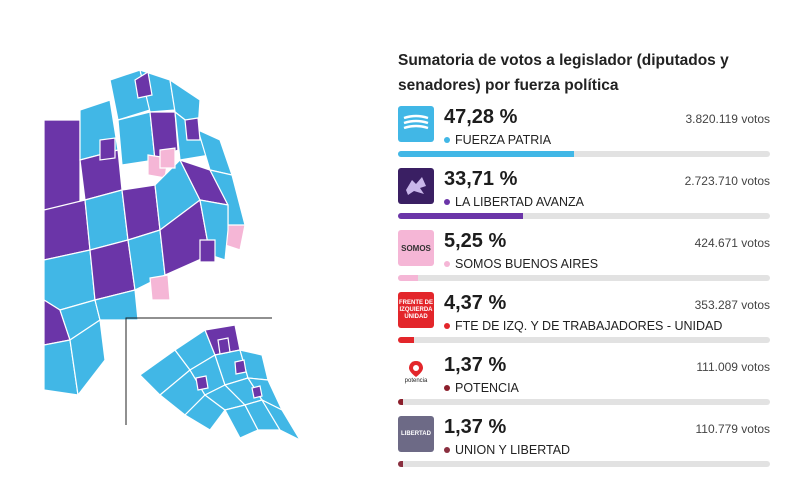  I want to click on party-name: UNION Y LIBERTAD, so click(507, 450).